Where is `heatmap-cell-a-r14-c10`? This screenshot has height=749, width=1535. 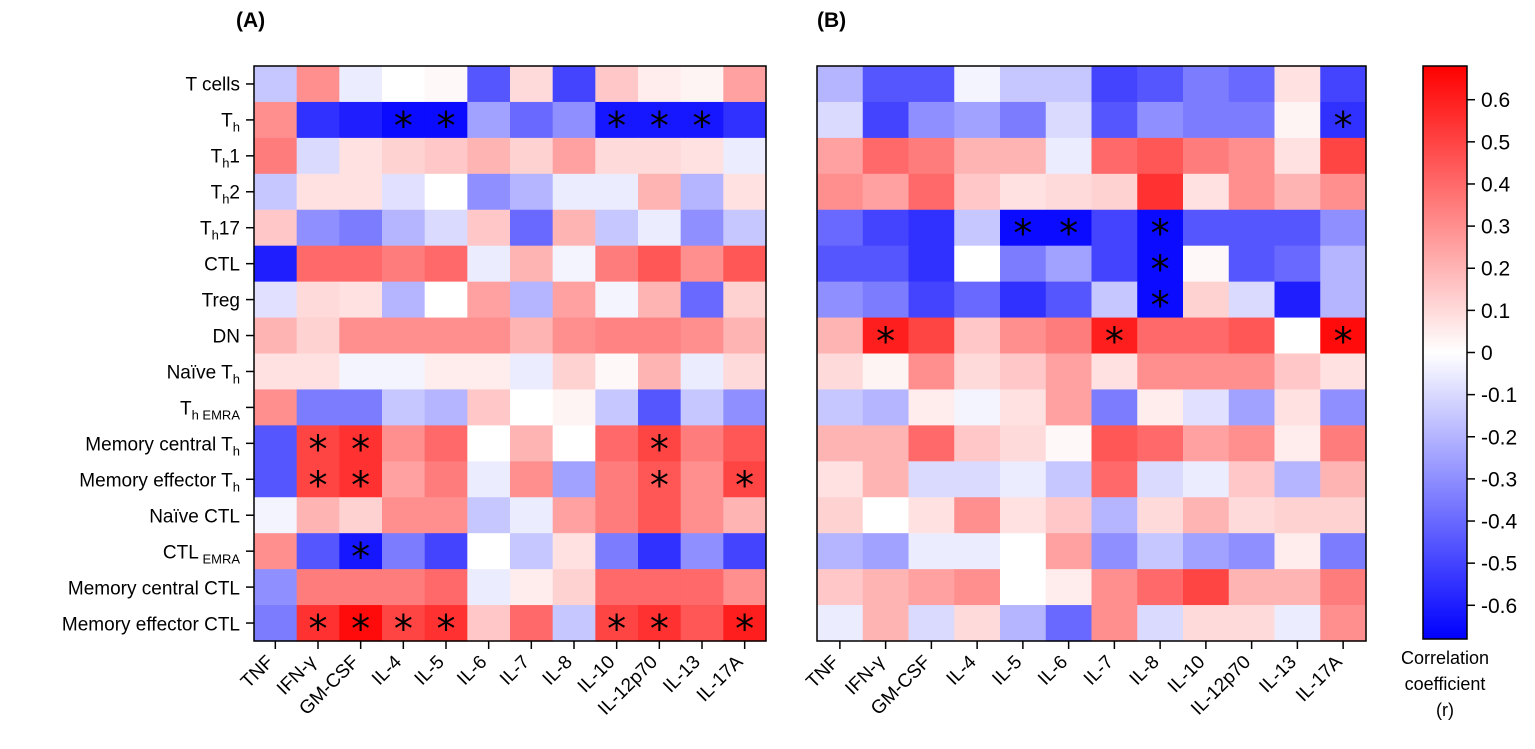
heatmap-cell-a-r14-c10 is located at coordinates (702, 587).